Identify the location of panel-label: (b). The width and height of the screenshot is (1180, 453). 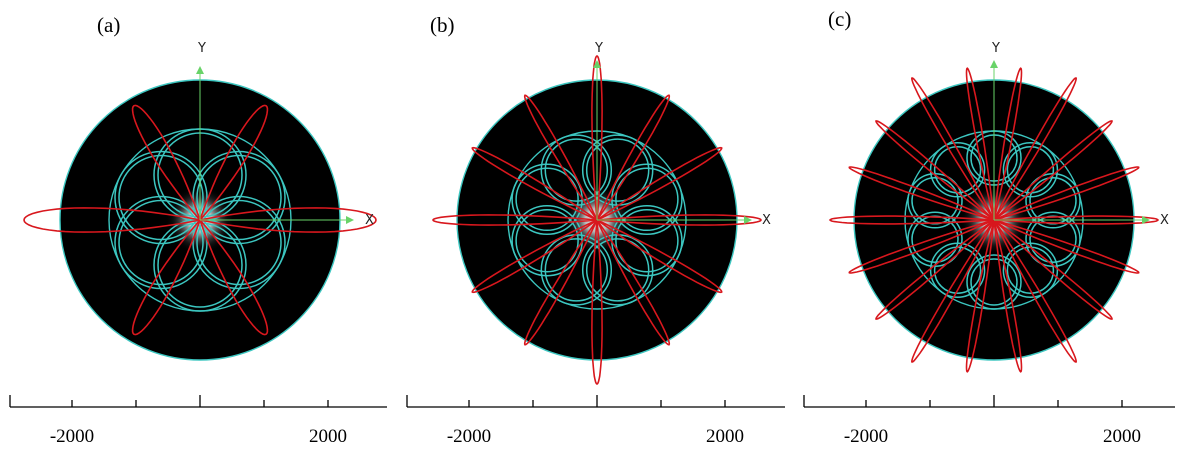
(442, 25).